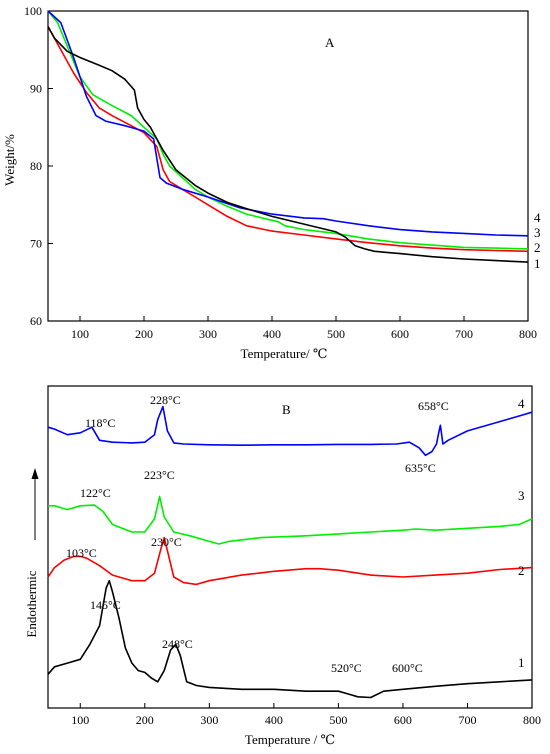 This screenshot has width=550, height=754. What do you see at coordinates (159, 475) in the screenshot?
I see `annotation-223: 223°C` at bounding box center [159, 475].